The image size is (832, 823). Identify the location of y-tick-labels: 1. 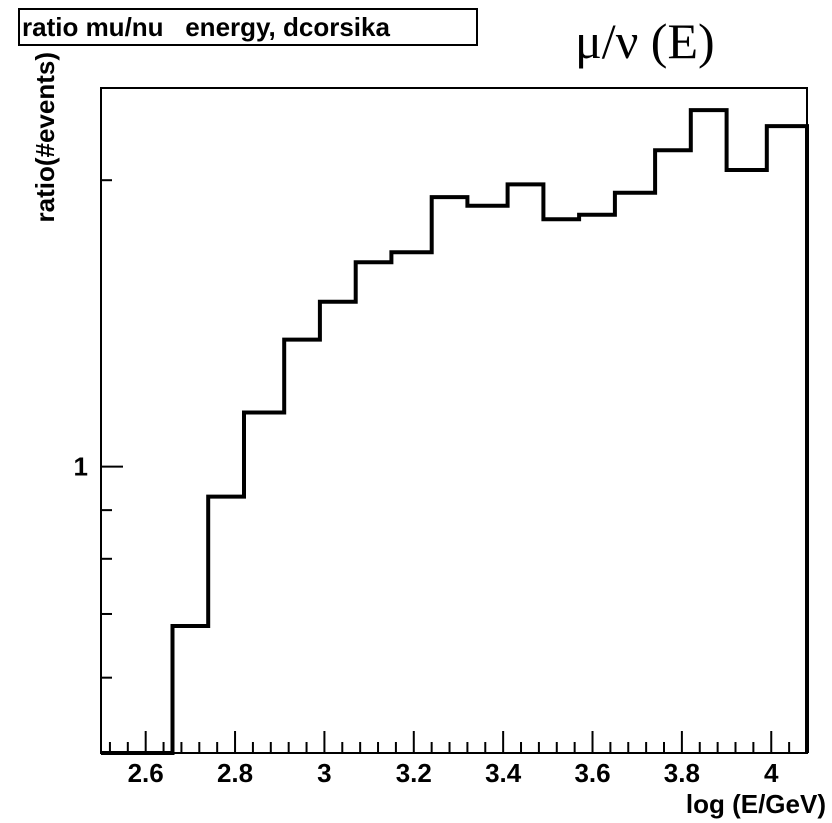
(81, 467).